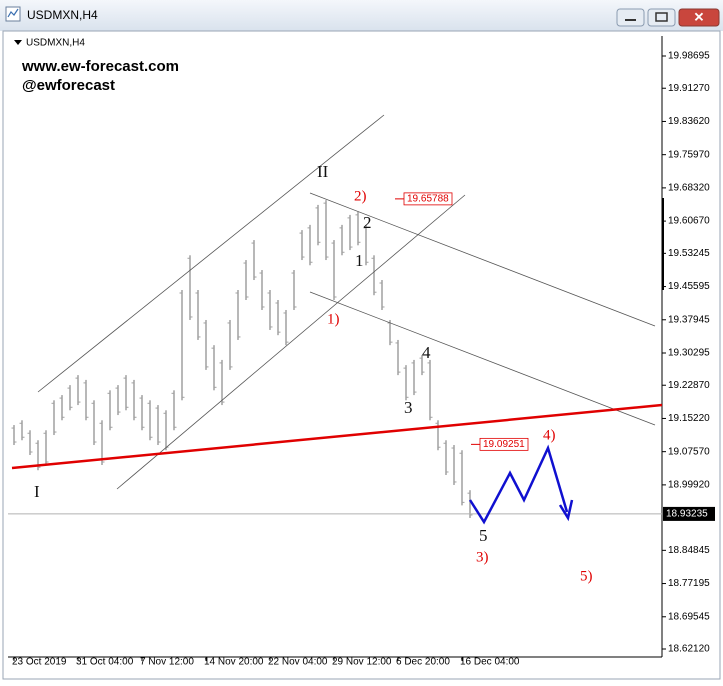  What do you see at coordinates (482, 557) in the screenshot?
I see `wave-label-minor: 3)` at bounding box center [482, 557].